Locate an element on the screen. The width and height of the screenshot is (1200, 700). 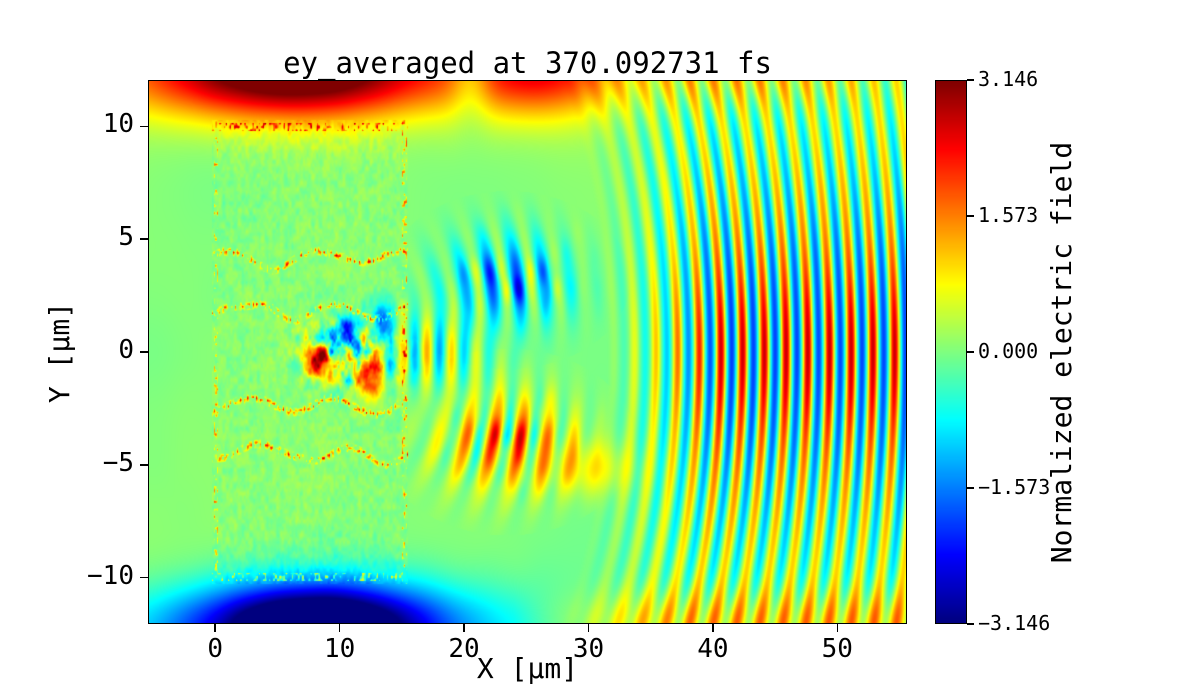
colorbar-canvas is located at coordinates (951, 352).